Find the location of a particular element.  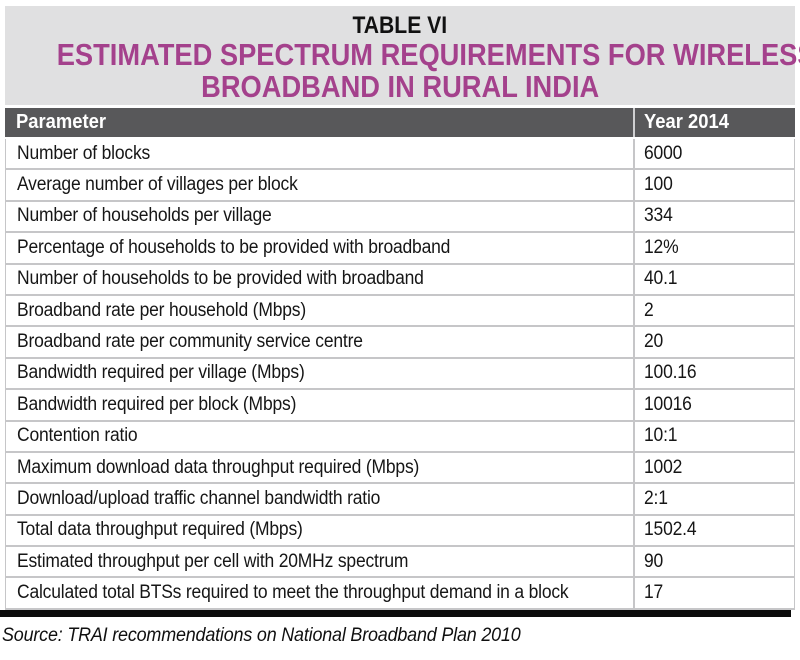

value-cell: 10016 is located at coordinates (714, 404).